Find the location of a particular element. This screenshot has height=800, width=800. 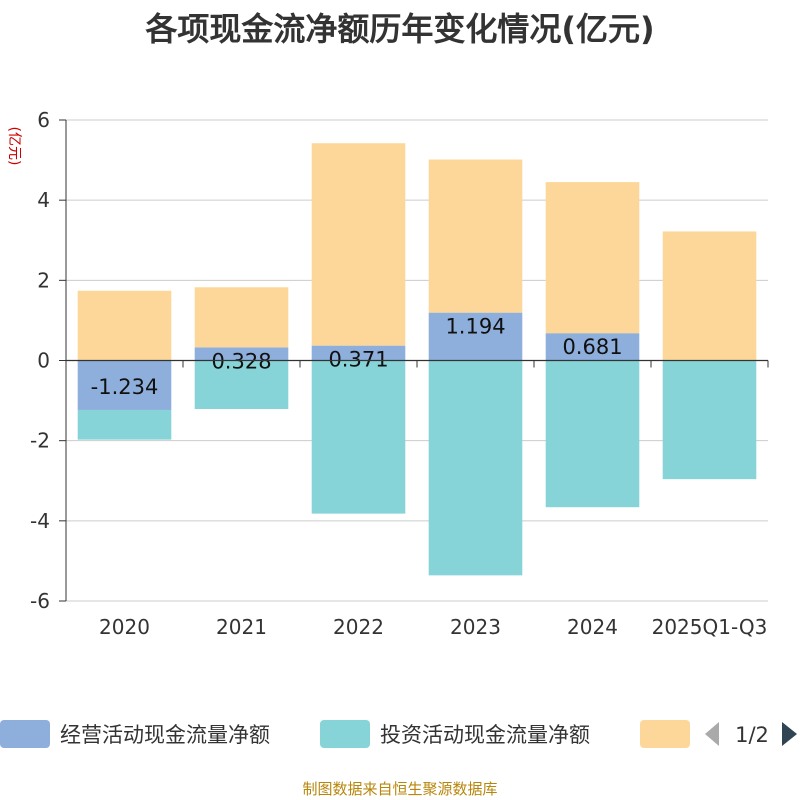

bar-s3-2020 is located at coordinates (124, 325).